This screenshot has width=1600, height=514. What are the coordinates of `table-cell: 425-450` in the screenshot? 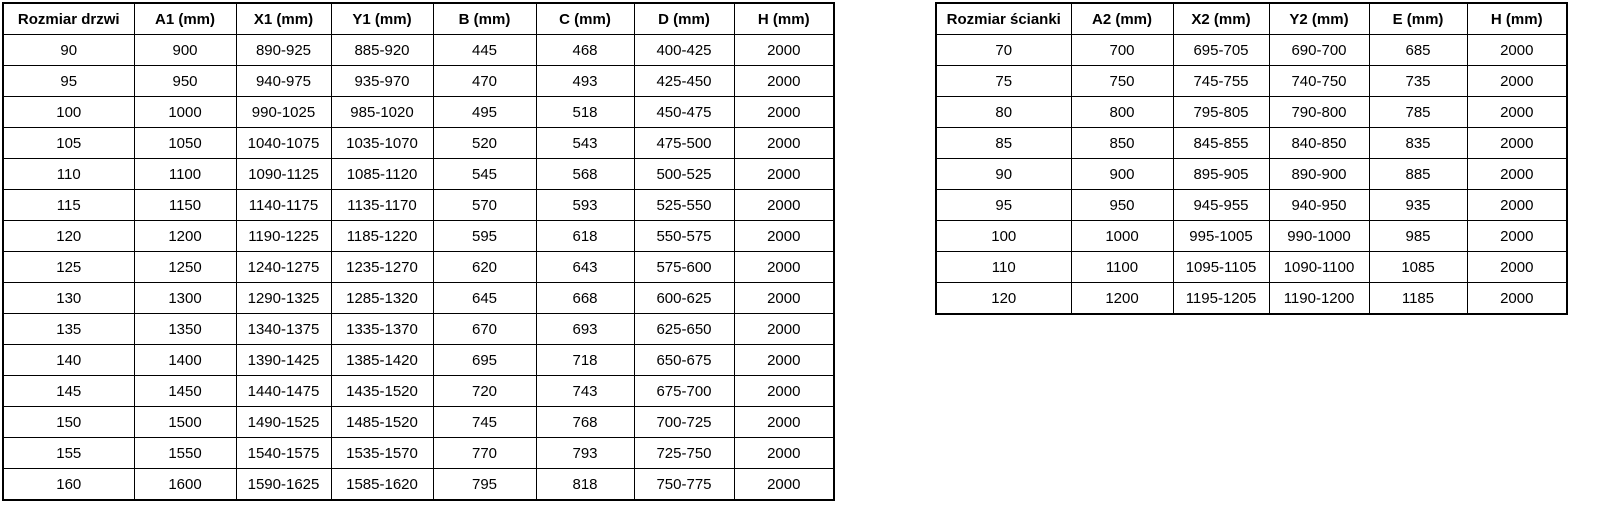 It's located at (684, 81).